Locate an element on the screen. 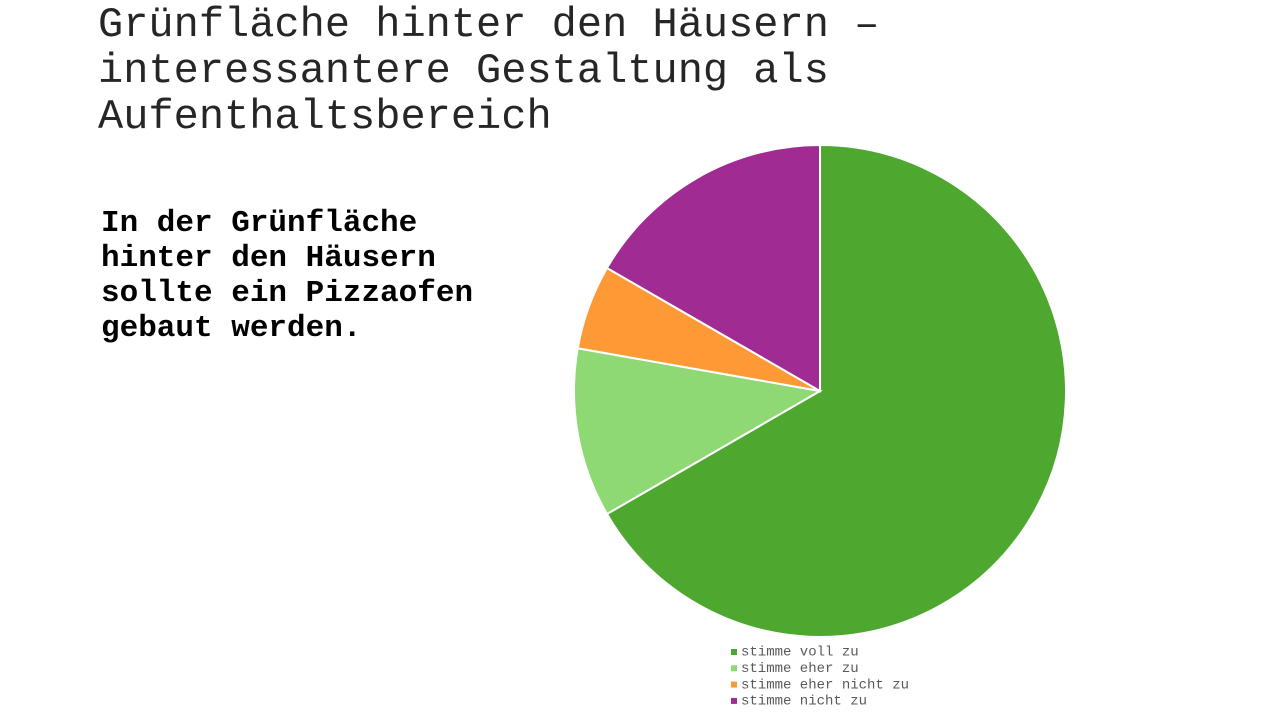 This screenshot has width=1280, height=720. legend-label: stimme voll zu is located at coordinates (800, 653).